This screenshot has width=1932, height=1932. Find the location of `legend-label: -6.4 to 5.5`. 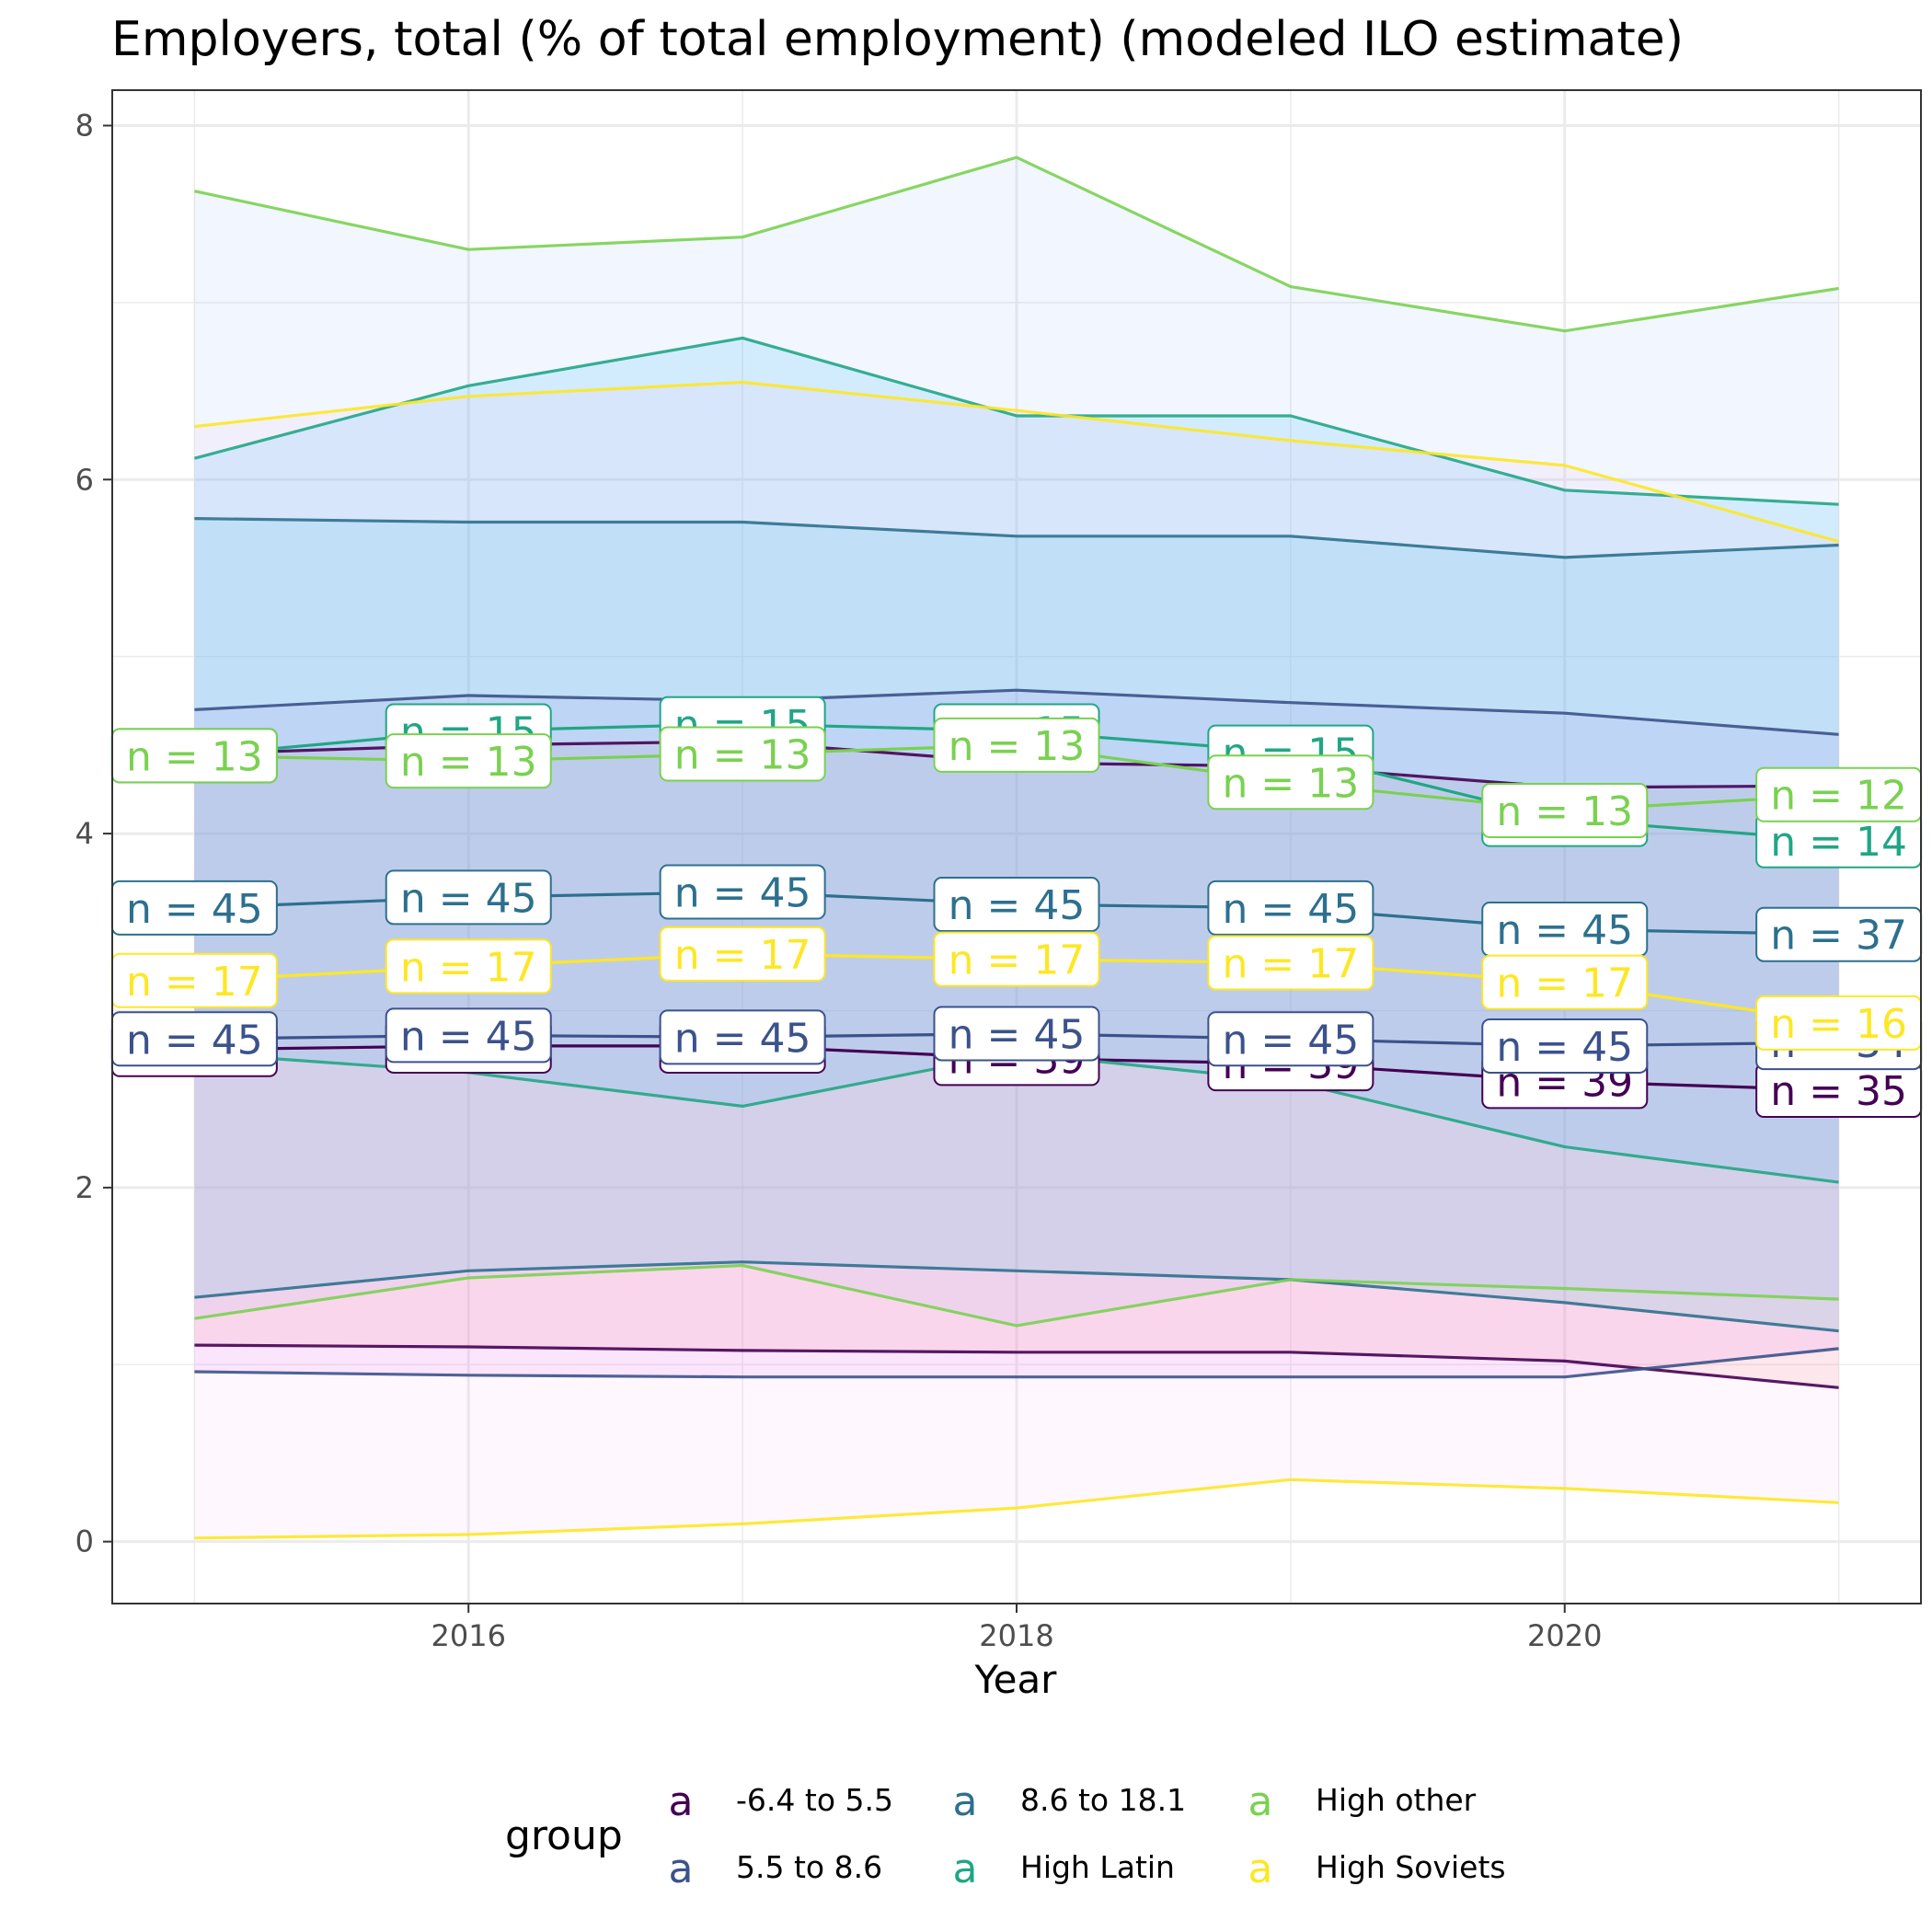

legend-label: -6.4 to 5.5 is located at coordinates (814, 1800).